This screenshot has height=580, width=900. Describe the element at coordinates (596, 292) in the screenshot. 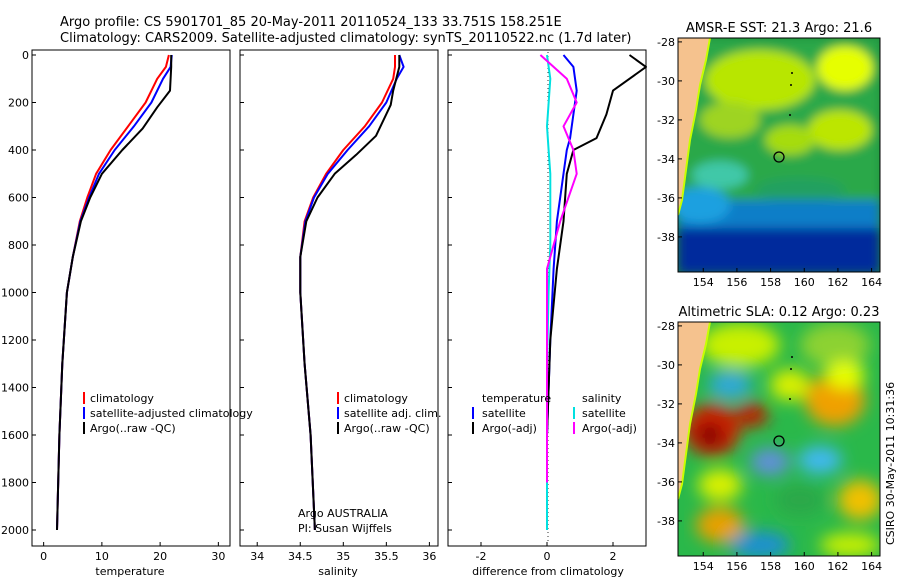

I see `series-line-temperature-argo-adj` at that location.